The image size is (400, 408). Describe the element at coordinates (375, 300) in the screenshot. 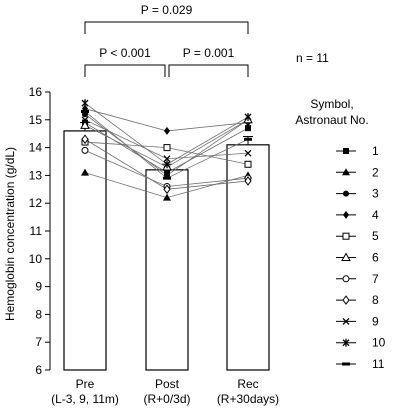

I see `legend-label: 8` at that location.